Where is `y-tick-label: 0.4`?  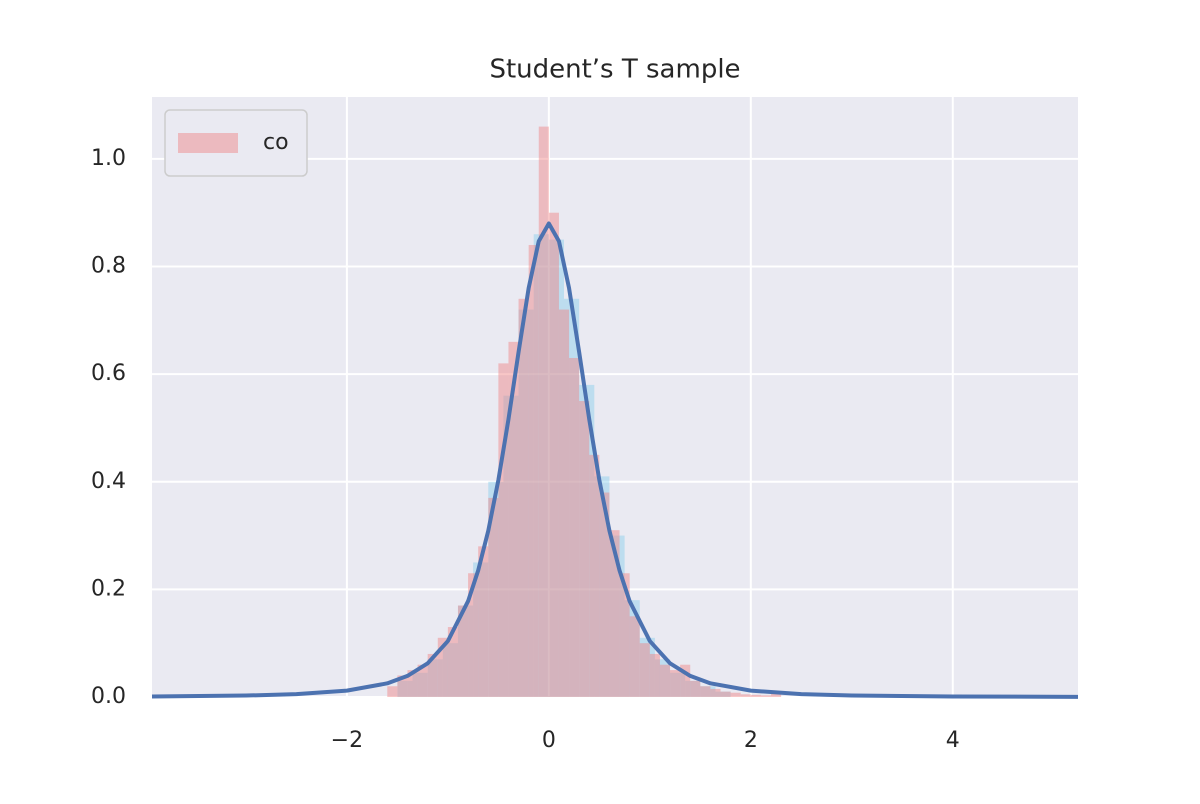
y-tick-label: 0.4 is located at coordinates (108, 481).